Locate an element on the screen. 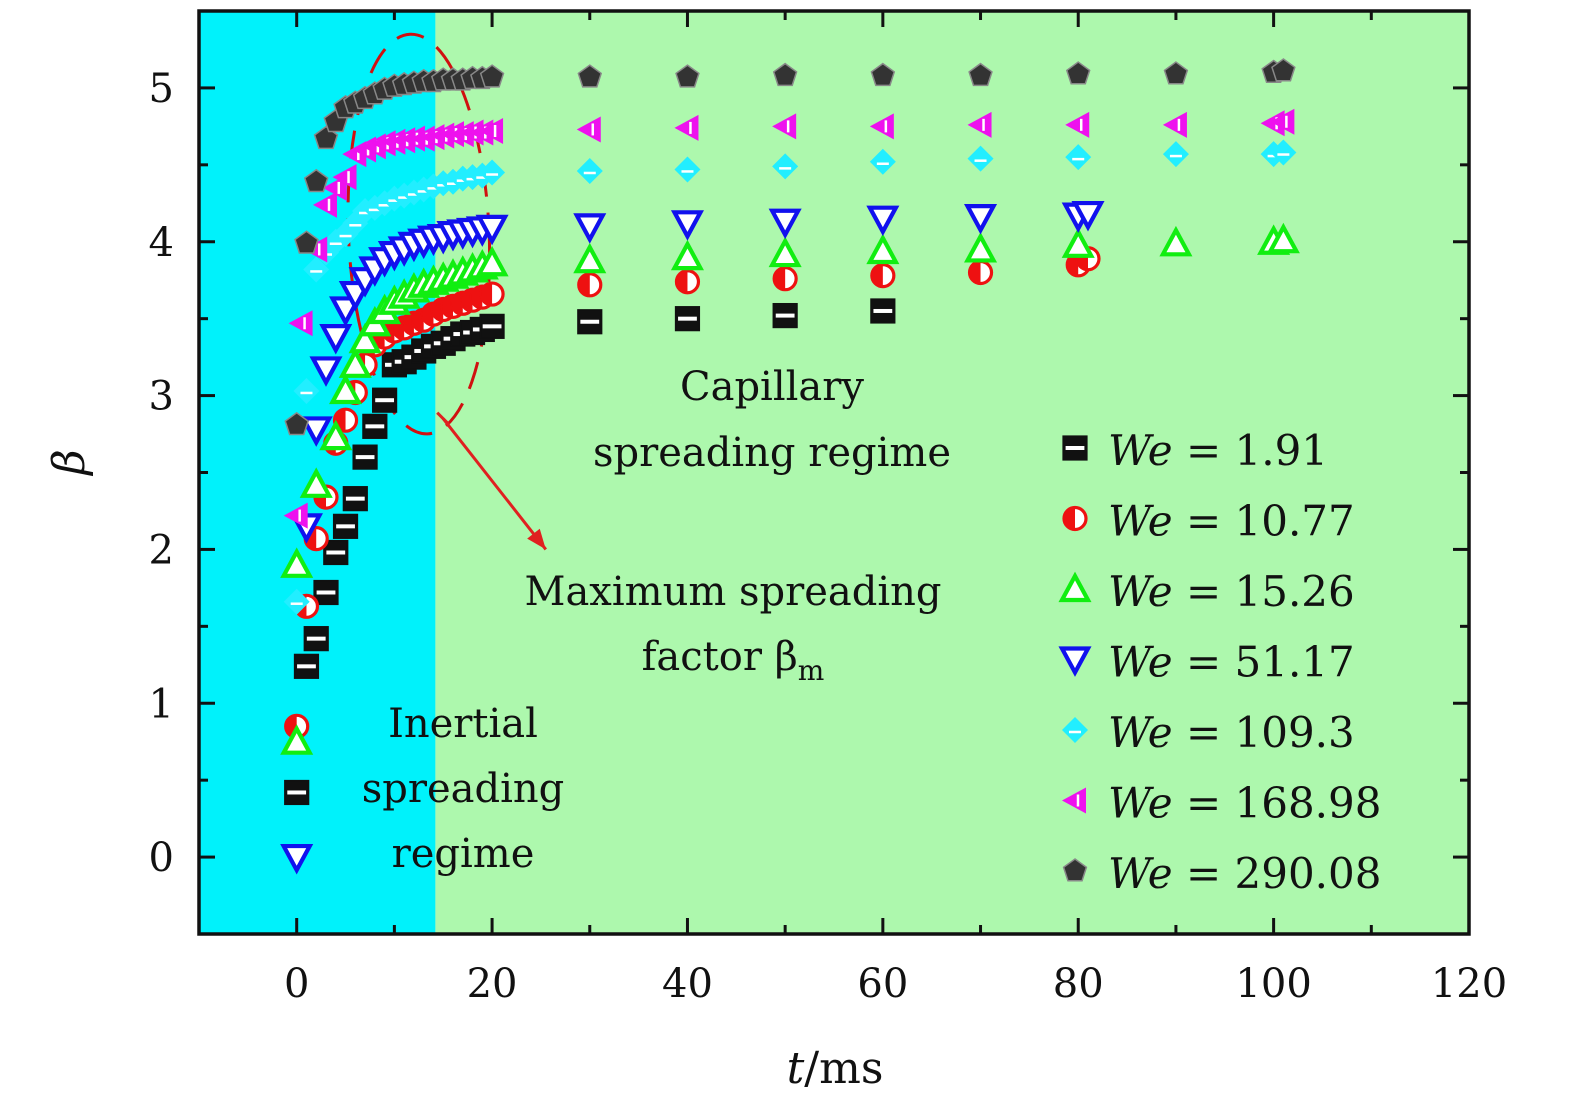 This screenshot has height=1112, width=1575. legend-label: We = 10.77 is located at coordinates (1231, 521).